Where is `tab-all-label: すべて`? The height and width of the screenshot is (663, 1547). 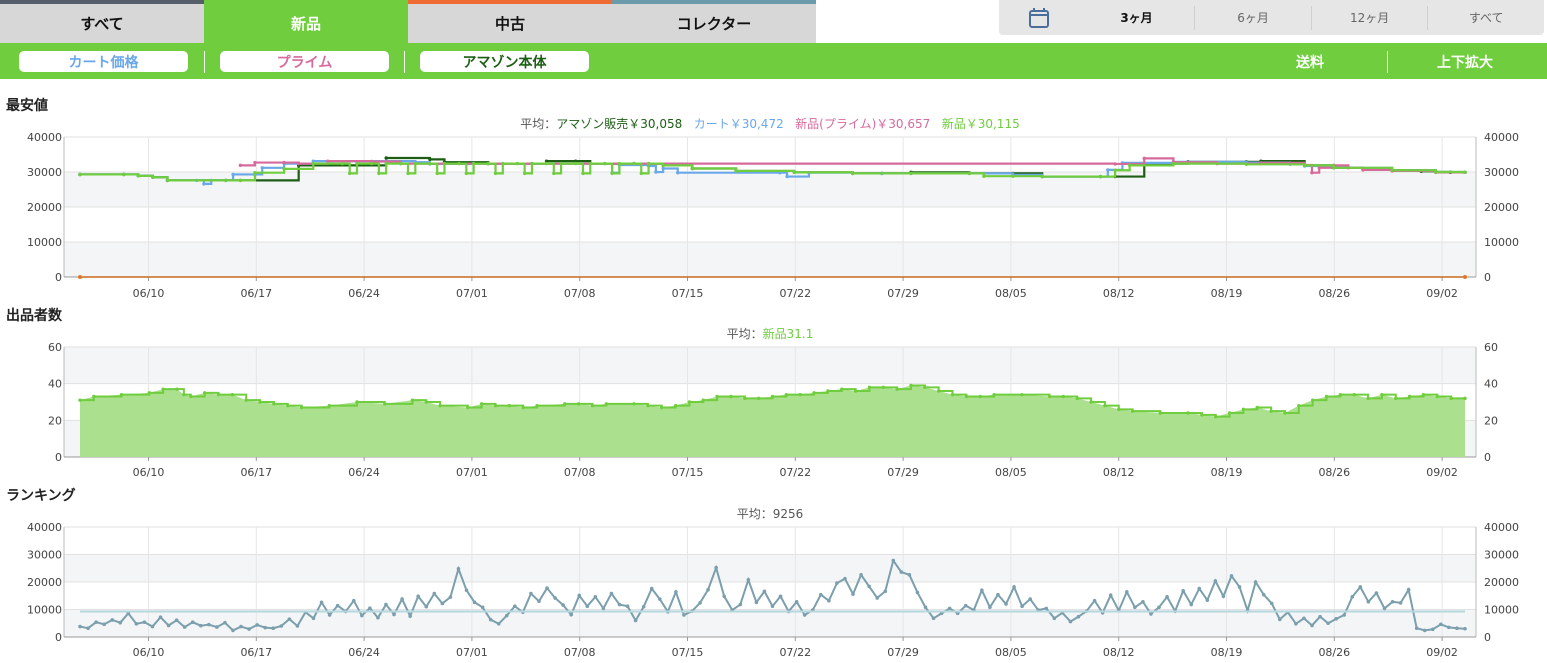
tab-all-label: すべて is located at coordinates (102, 24).